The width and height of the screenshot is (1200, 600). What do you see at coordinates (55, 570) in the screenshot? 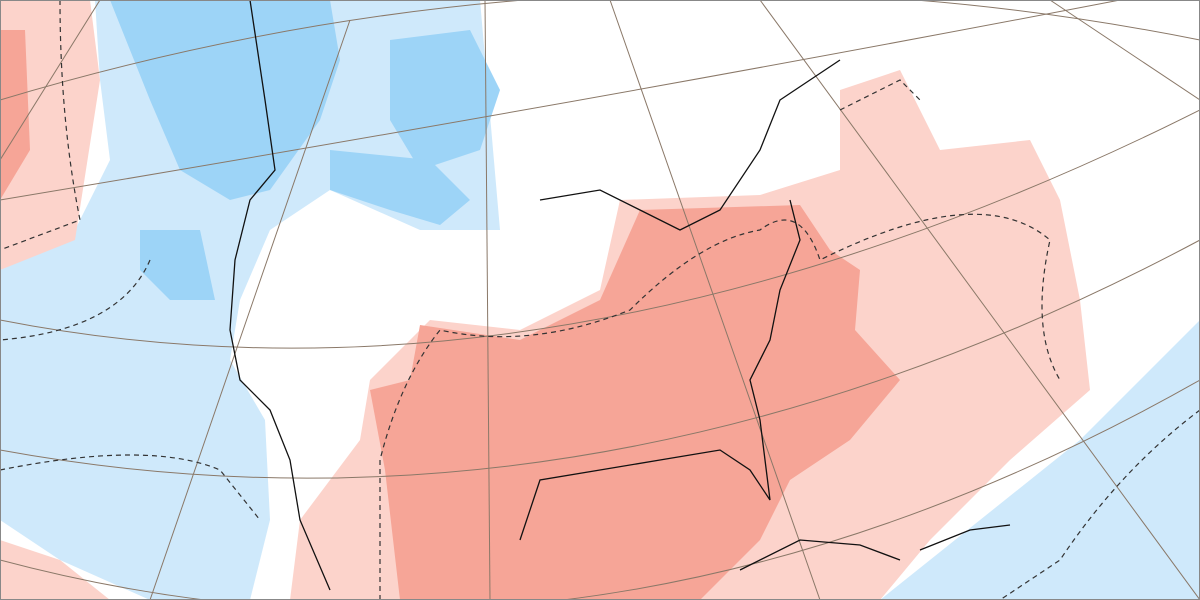
I see `warm-anomaly-light` at bounding box center [55, 570].